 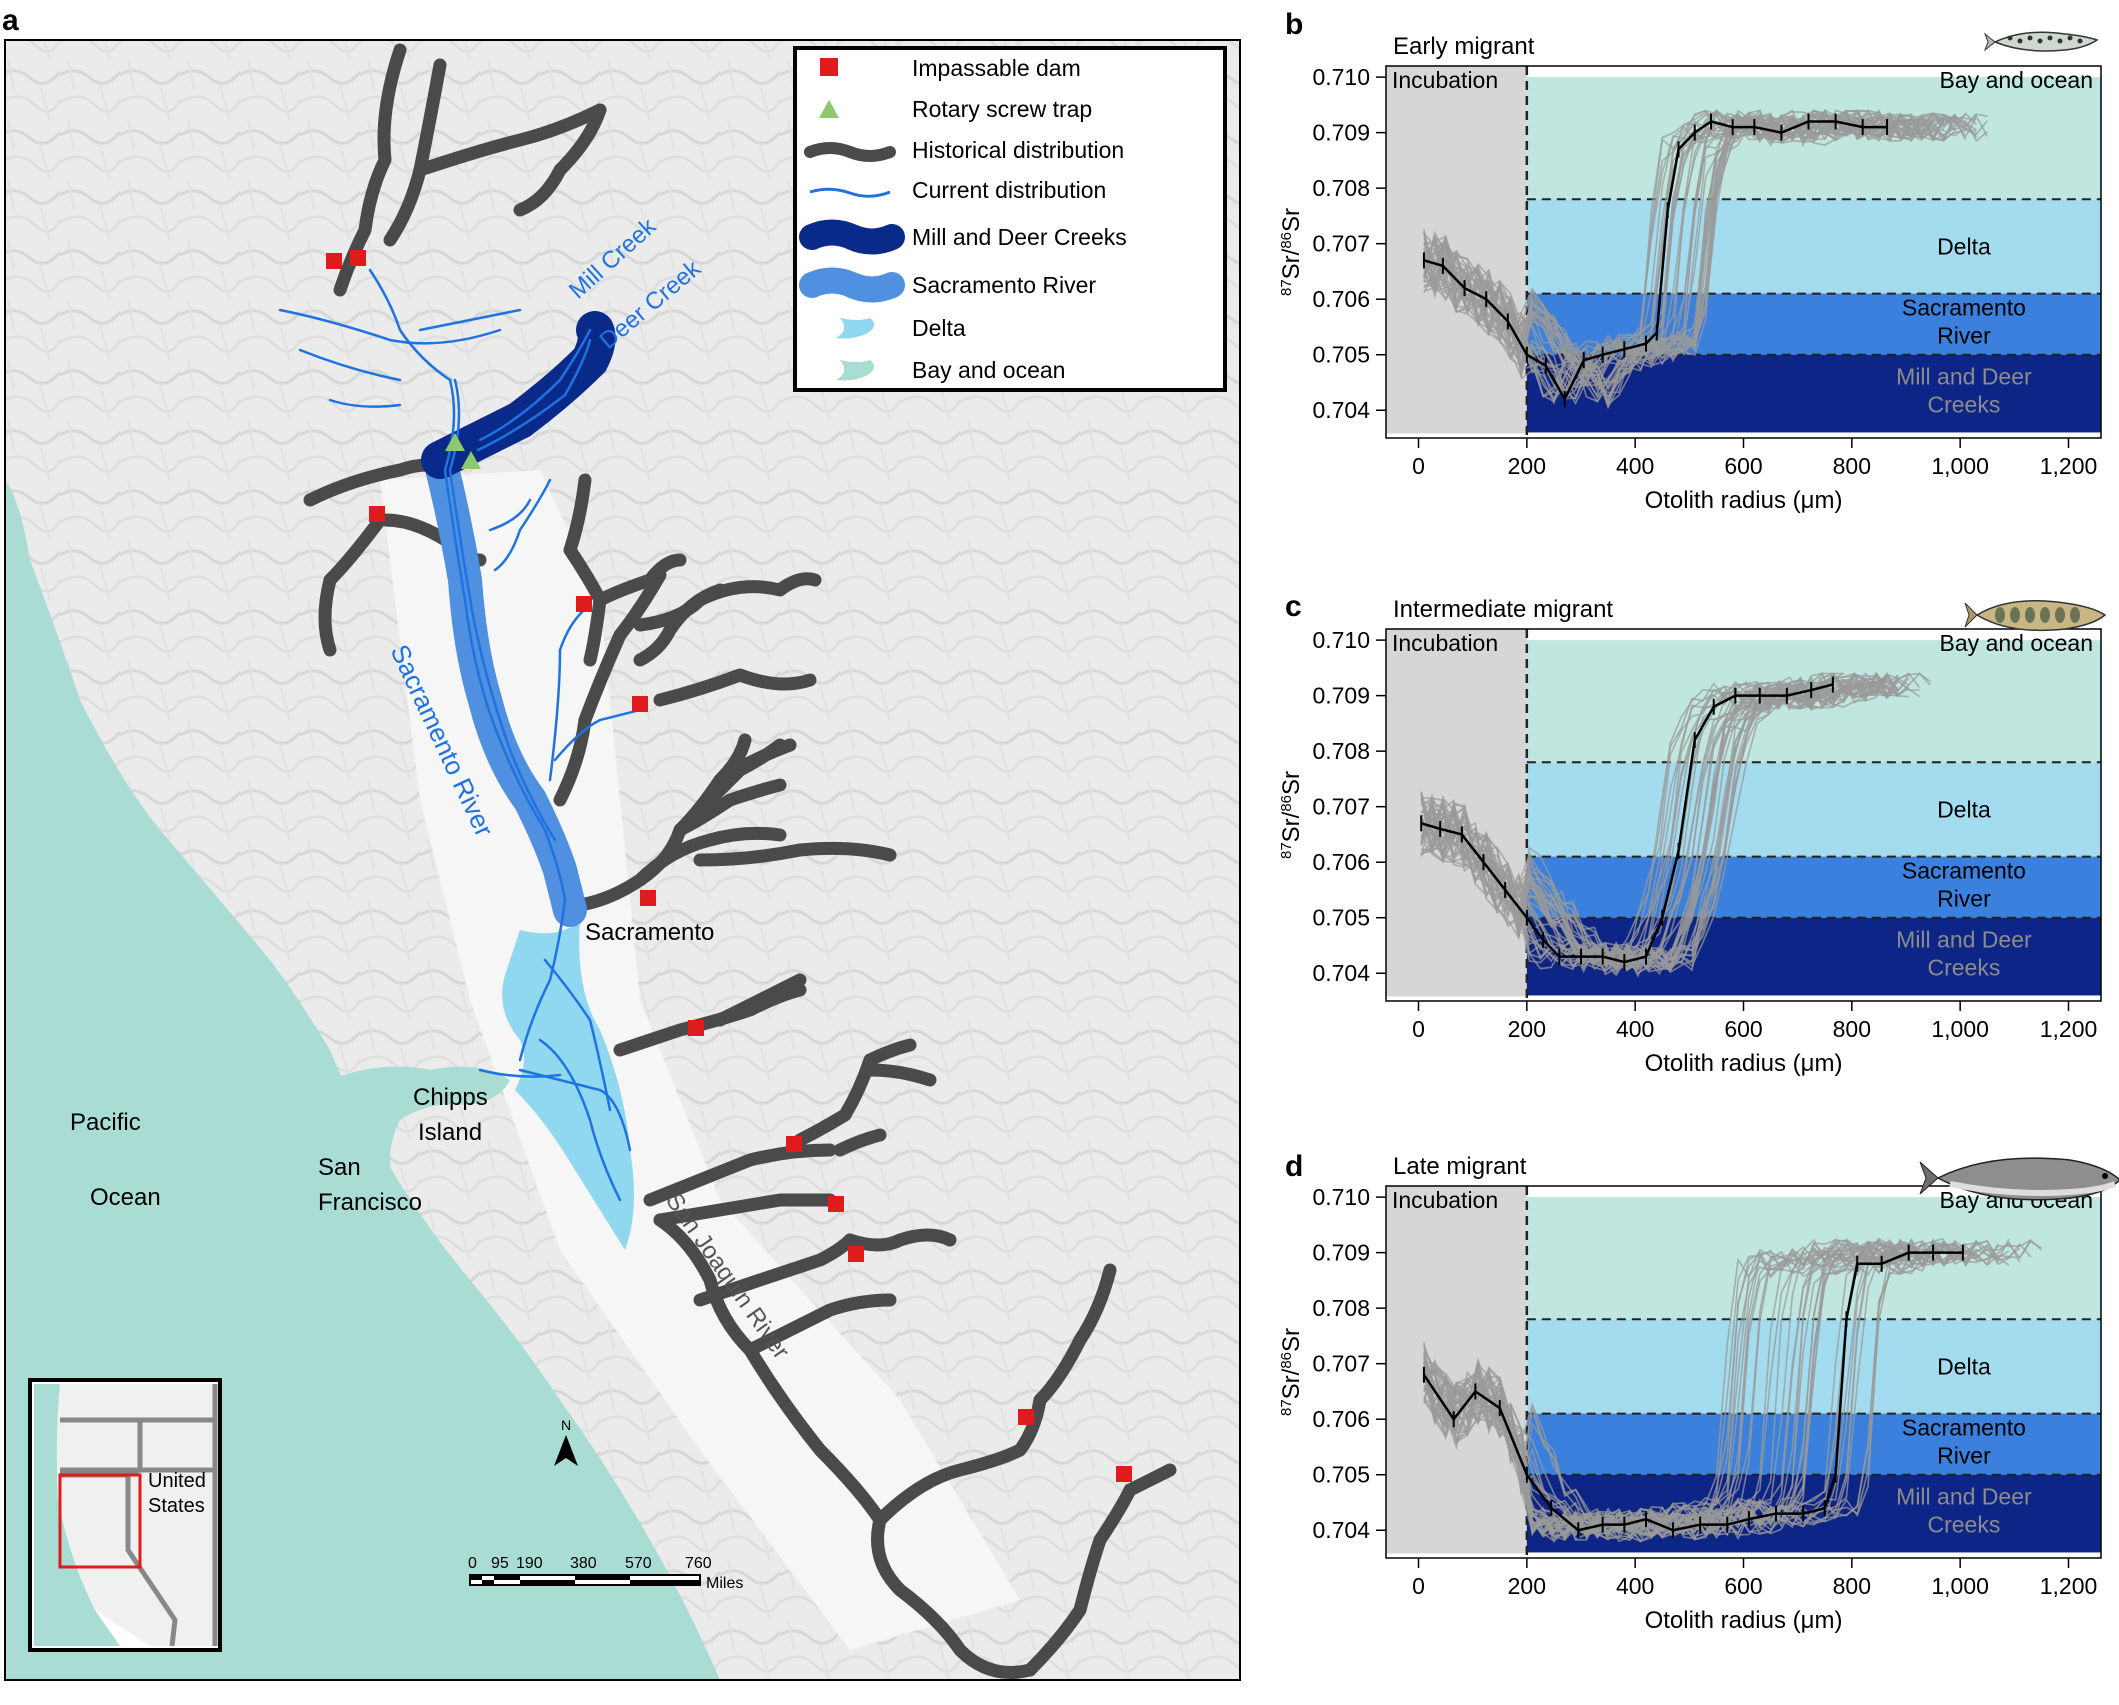 What do you see at coordinates (339, 1167) in the screenshot?
I see `san-label: San` at bounding box center [339, 1167].